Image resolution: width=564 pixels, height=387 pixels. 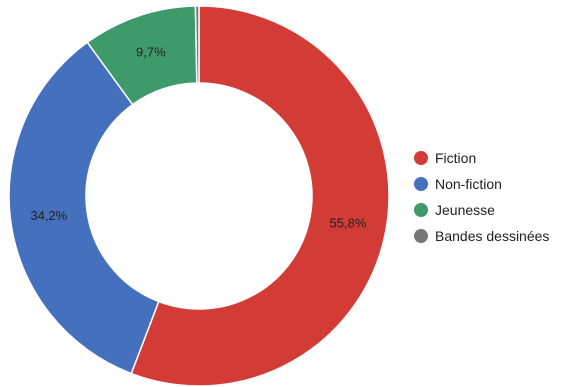 I want to click on legend-label-fiction: Fiction, so click(x=455, y=158).